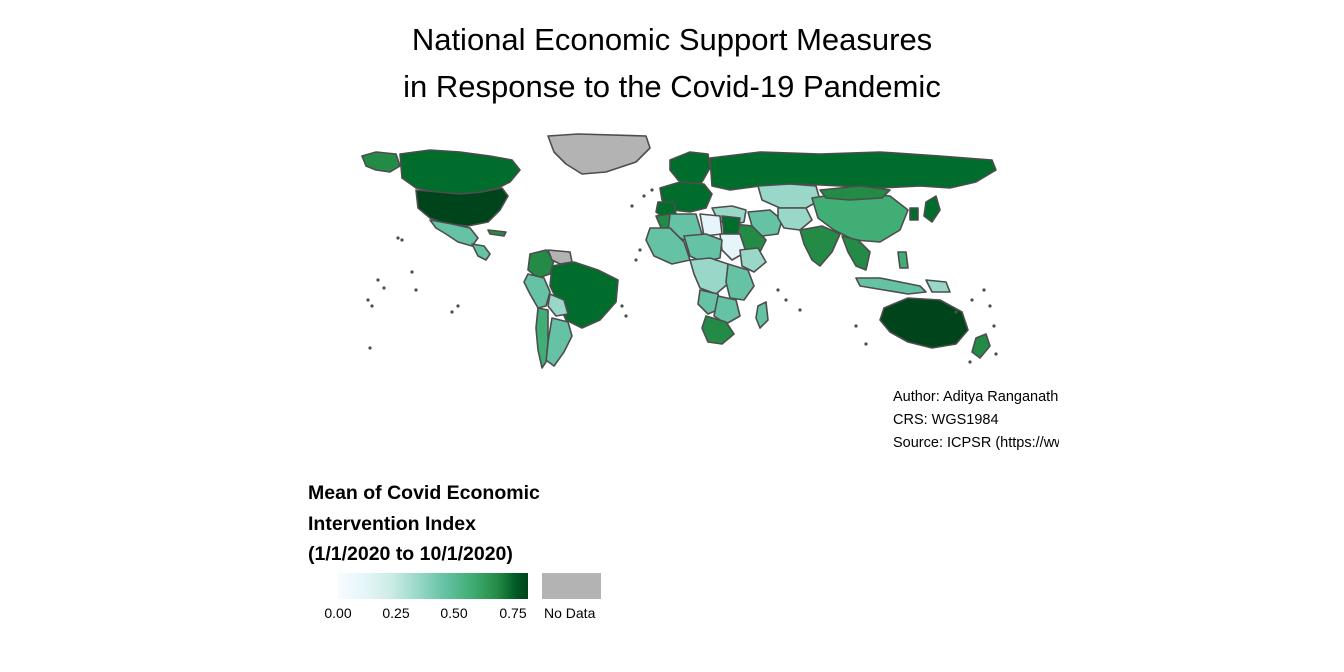 This screenshot has width=1344, height=672. I want to click on country-argentina, so click(559, 342).